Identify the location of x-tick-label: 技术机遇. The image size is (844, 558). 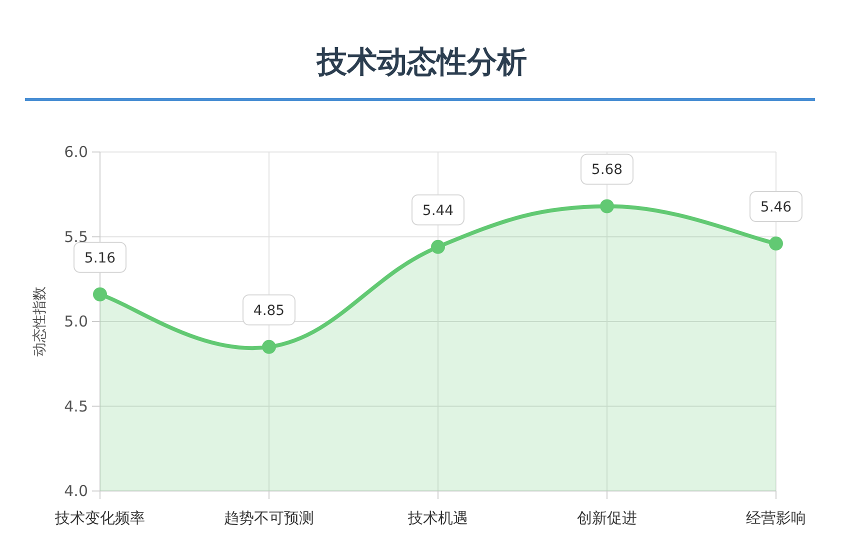
(437, 518).